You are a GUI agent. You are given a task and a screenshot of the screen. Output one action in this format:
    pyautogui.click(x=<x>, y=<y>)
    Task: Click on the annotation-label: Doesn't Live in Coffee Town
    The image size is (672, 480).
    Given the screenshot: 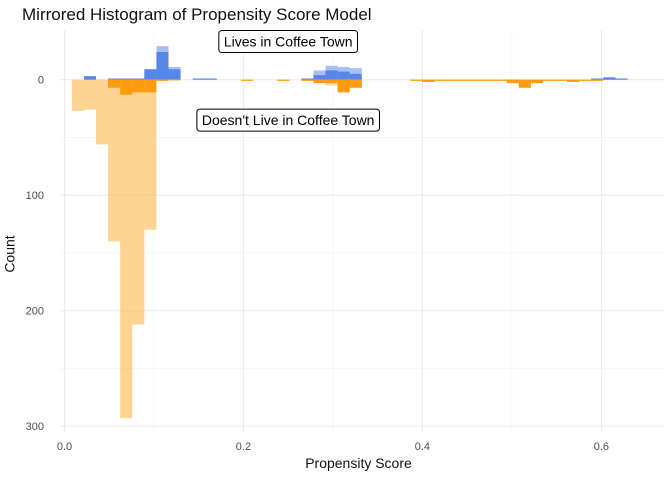 What is the action you would take?
    pyautogui.click(x=288, y=120)
    